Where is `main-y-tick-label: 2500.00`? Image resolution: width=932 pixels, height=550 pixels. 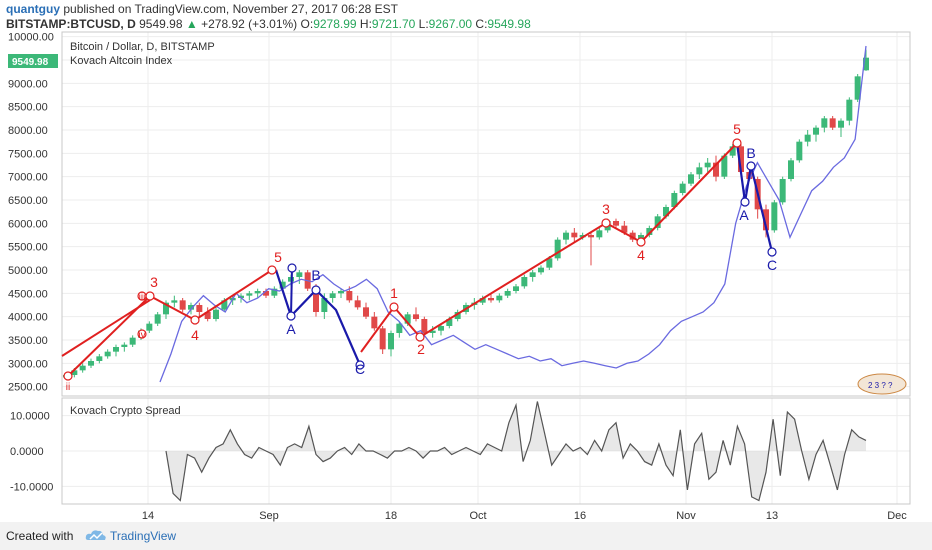 main-y-tick-label: 2500.00 is located at coordinates (28, 388).